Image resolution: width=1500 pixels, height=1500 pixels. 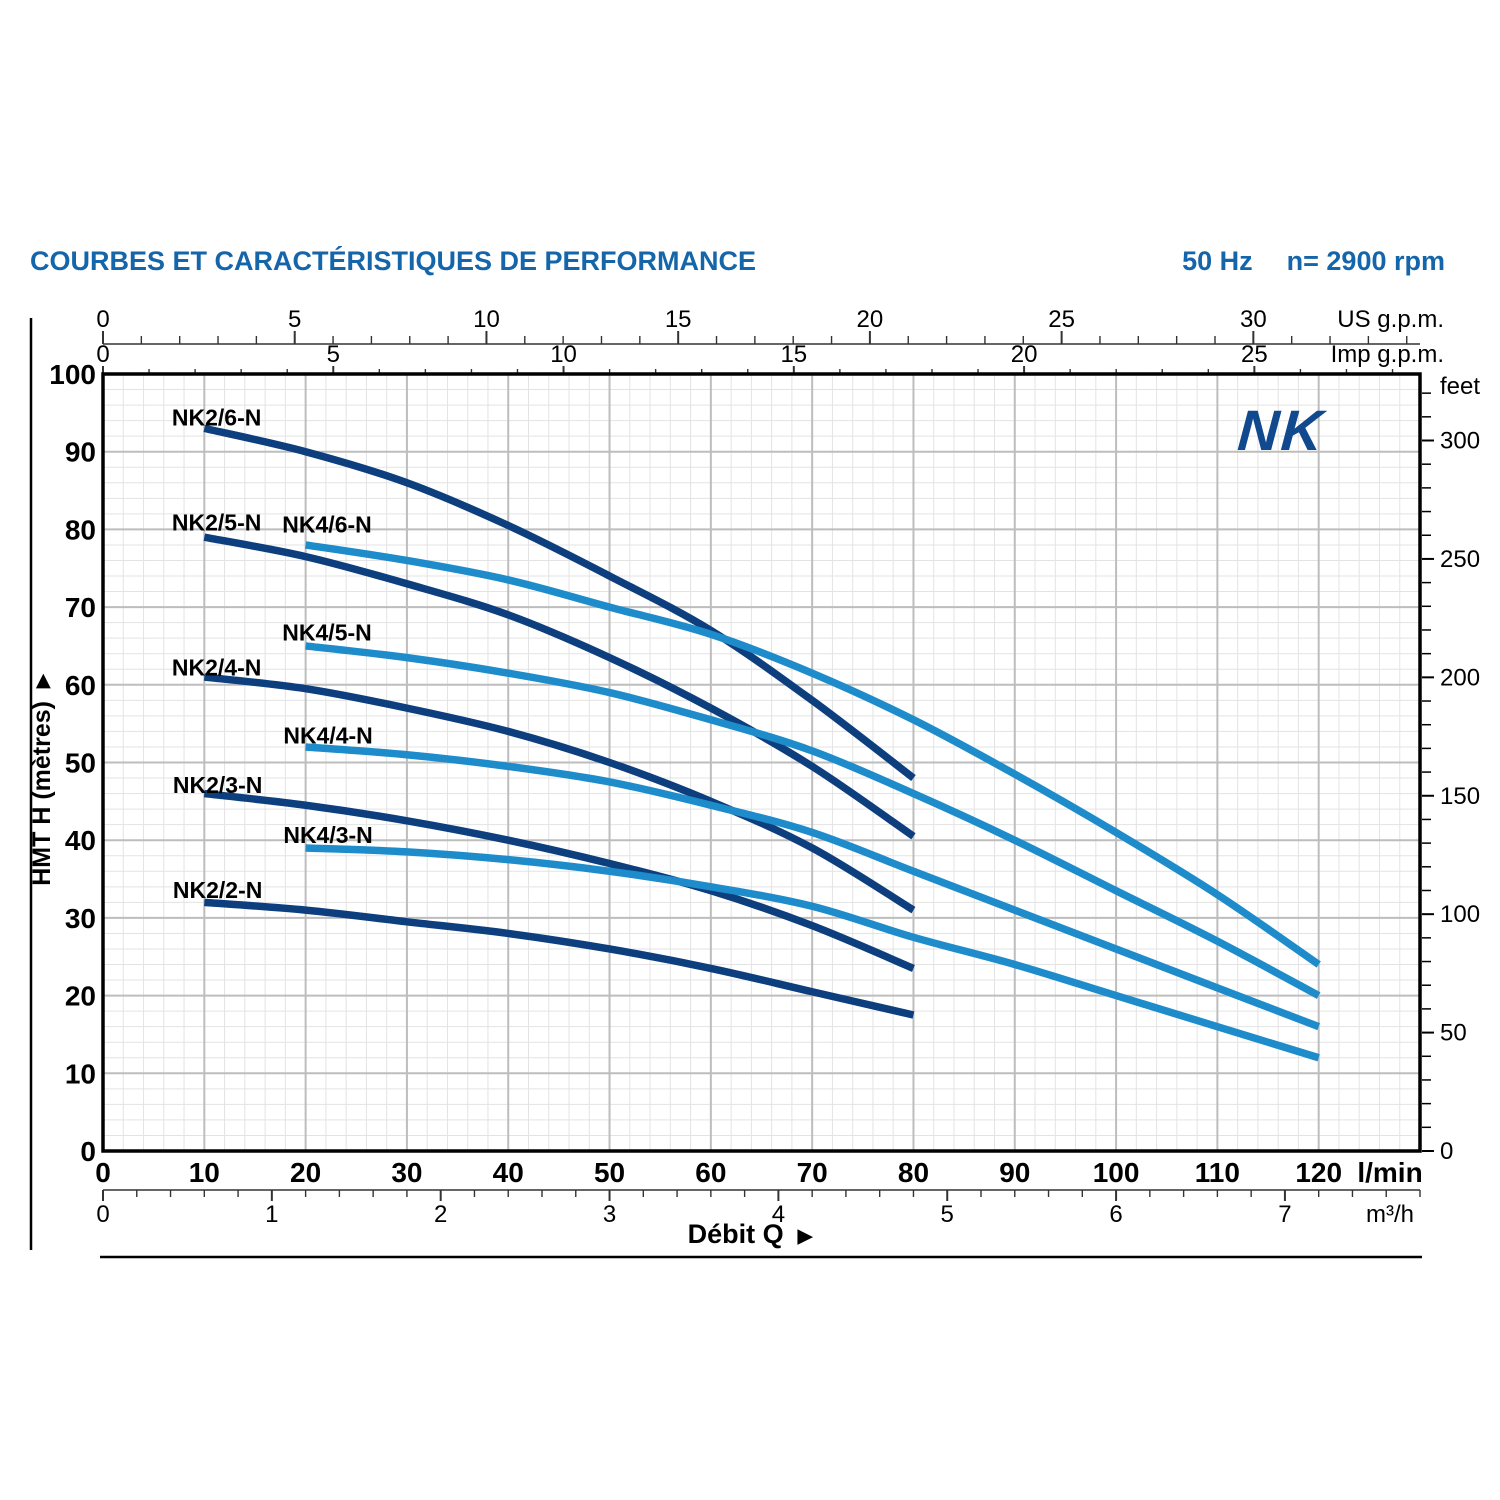 I want to click on tick-label-feet: 100, so click(x=1460, y=914).